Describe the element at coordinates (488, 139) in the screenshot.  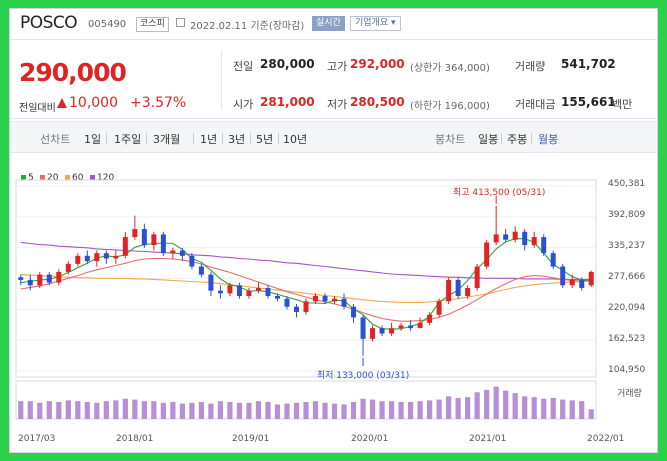
I see `period-daily: 일봉` at that location.